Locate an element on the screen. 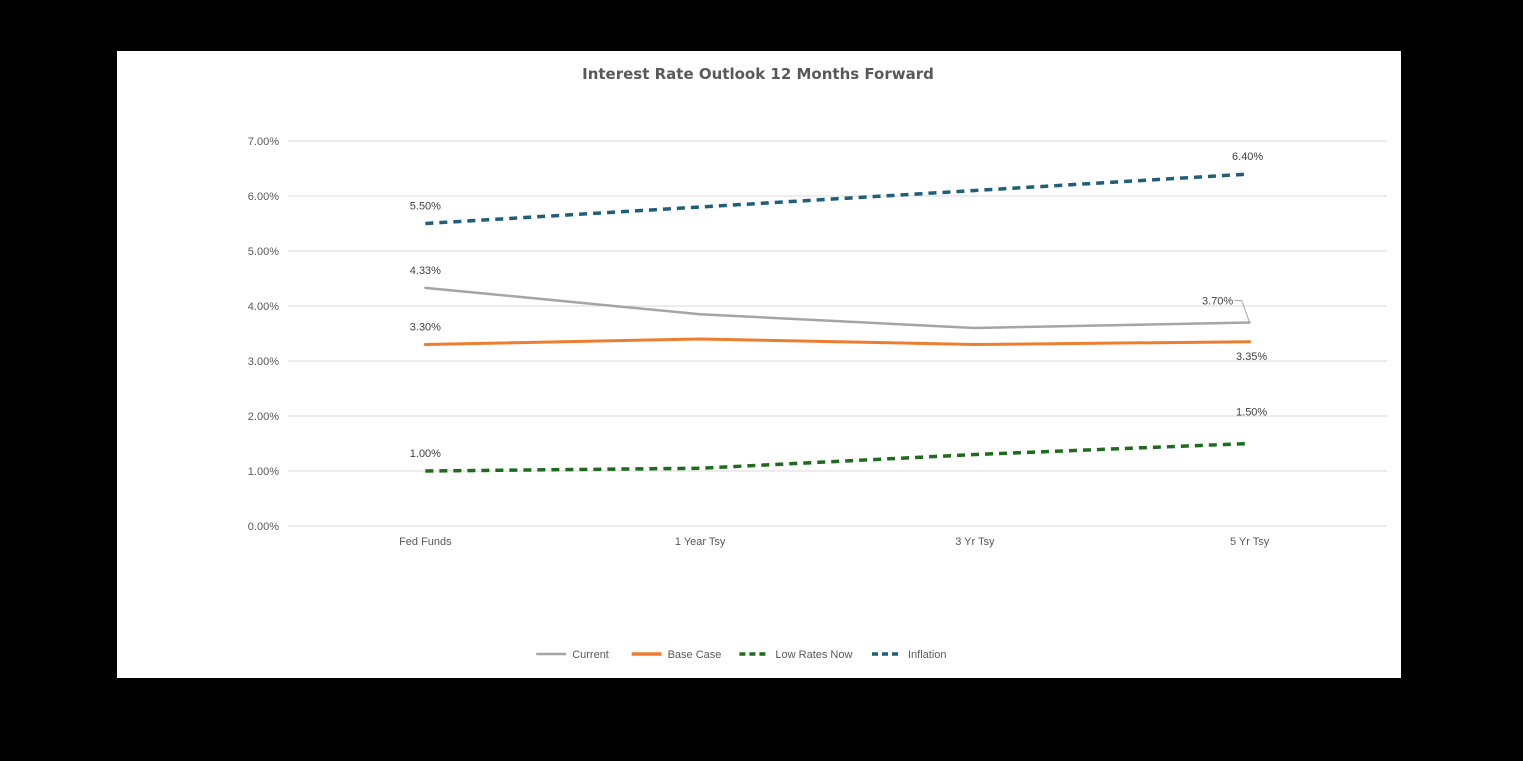  x-tick-label: 5 Yr Tsy is located at coordinates (1250, 542).